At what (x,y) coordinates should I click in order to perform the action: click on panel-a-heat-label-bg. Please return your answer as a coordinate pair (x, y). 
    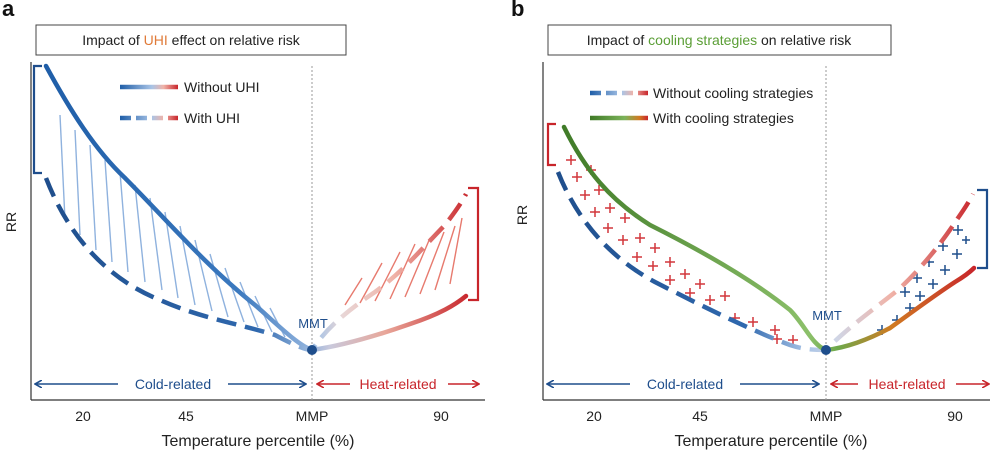
    Looking at the image, I should click on (399, 384).